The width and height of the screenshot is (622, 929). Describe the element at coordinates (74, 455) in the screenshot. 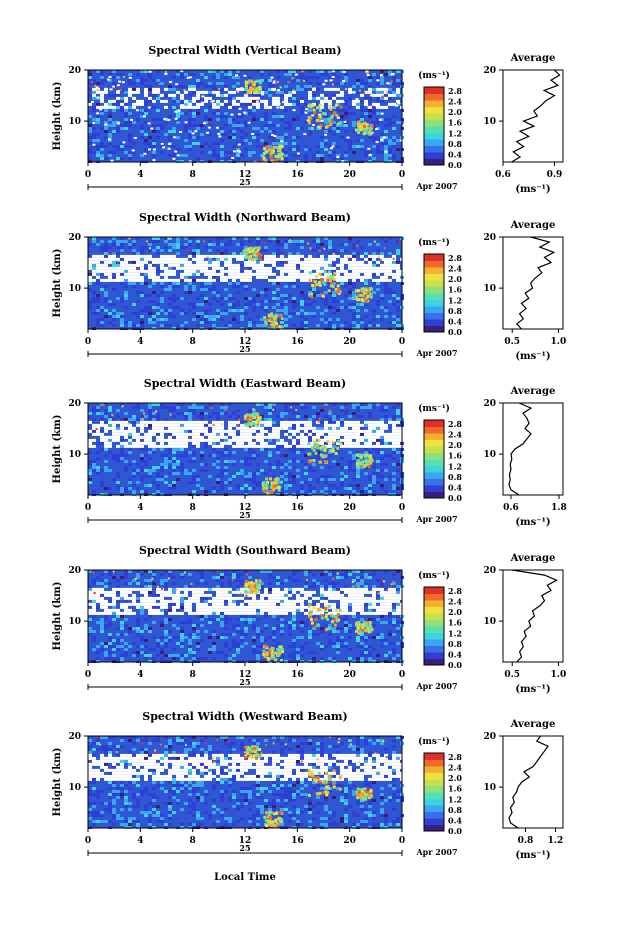

I see `y-tick-label: 10` at that location.